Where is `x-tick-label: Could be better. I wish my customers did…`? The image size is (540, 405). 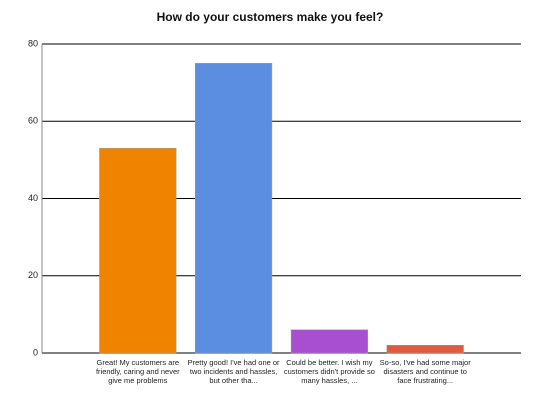 x-tick-label: Could be better. I wish my customers did… is located at coordinates (329, 371).